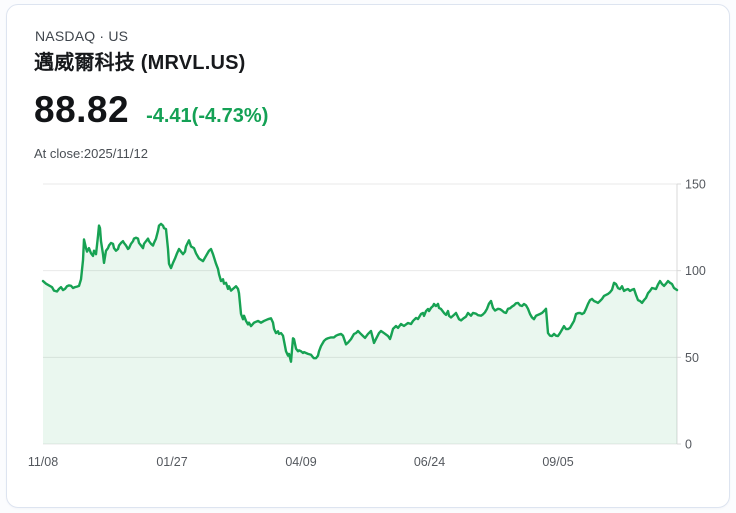 The image size is (736, 513). I want to click on svg-text: 11/08, so click(43, 462).